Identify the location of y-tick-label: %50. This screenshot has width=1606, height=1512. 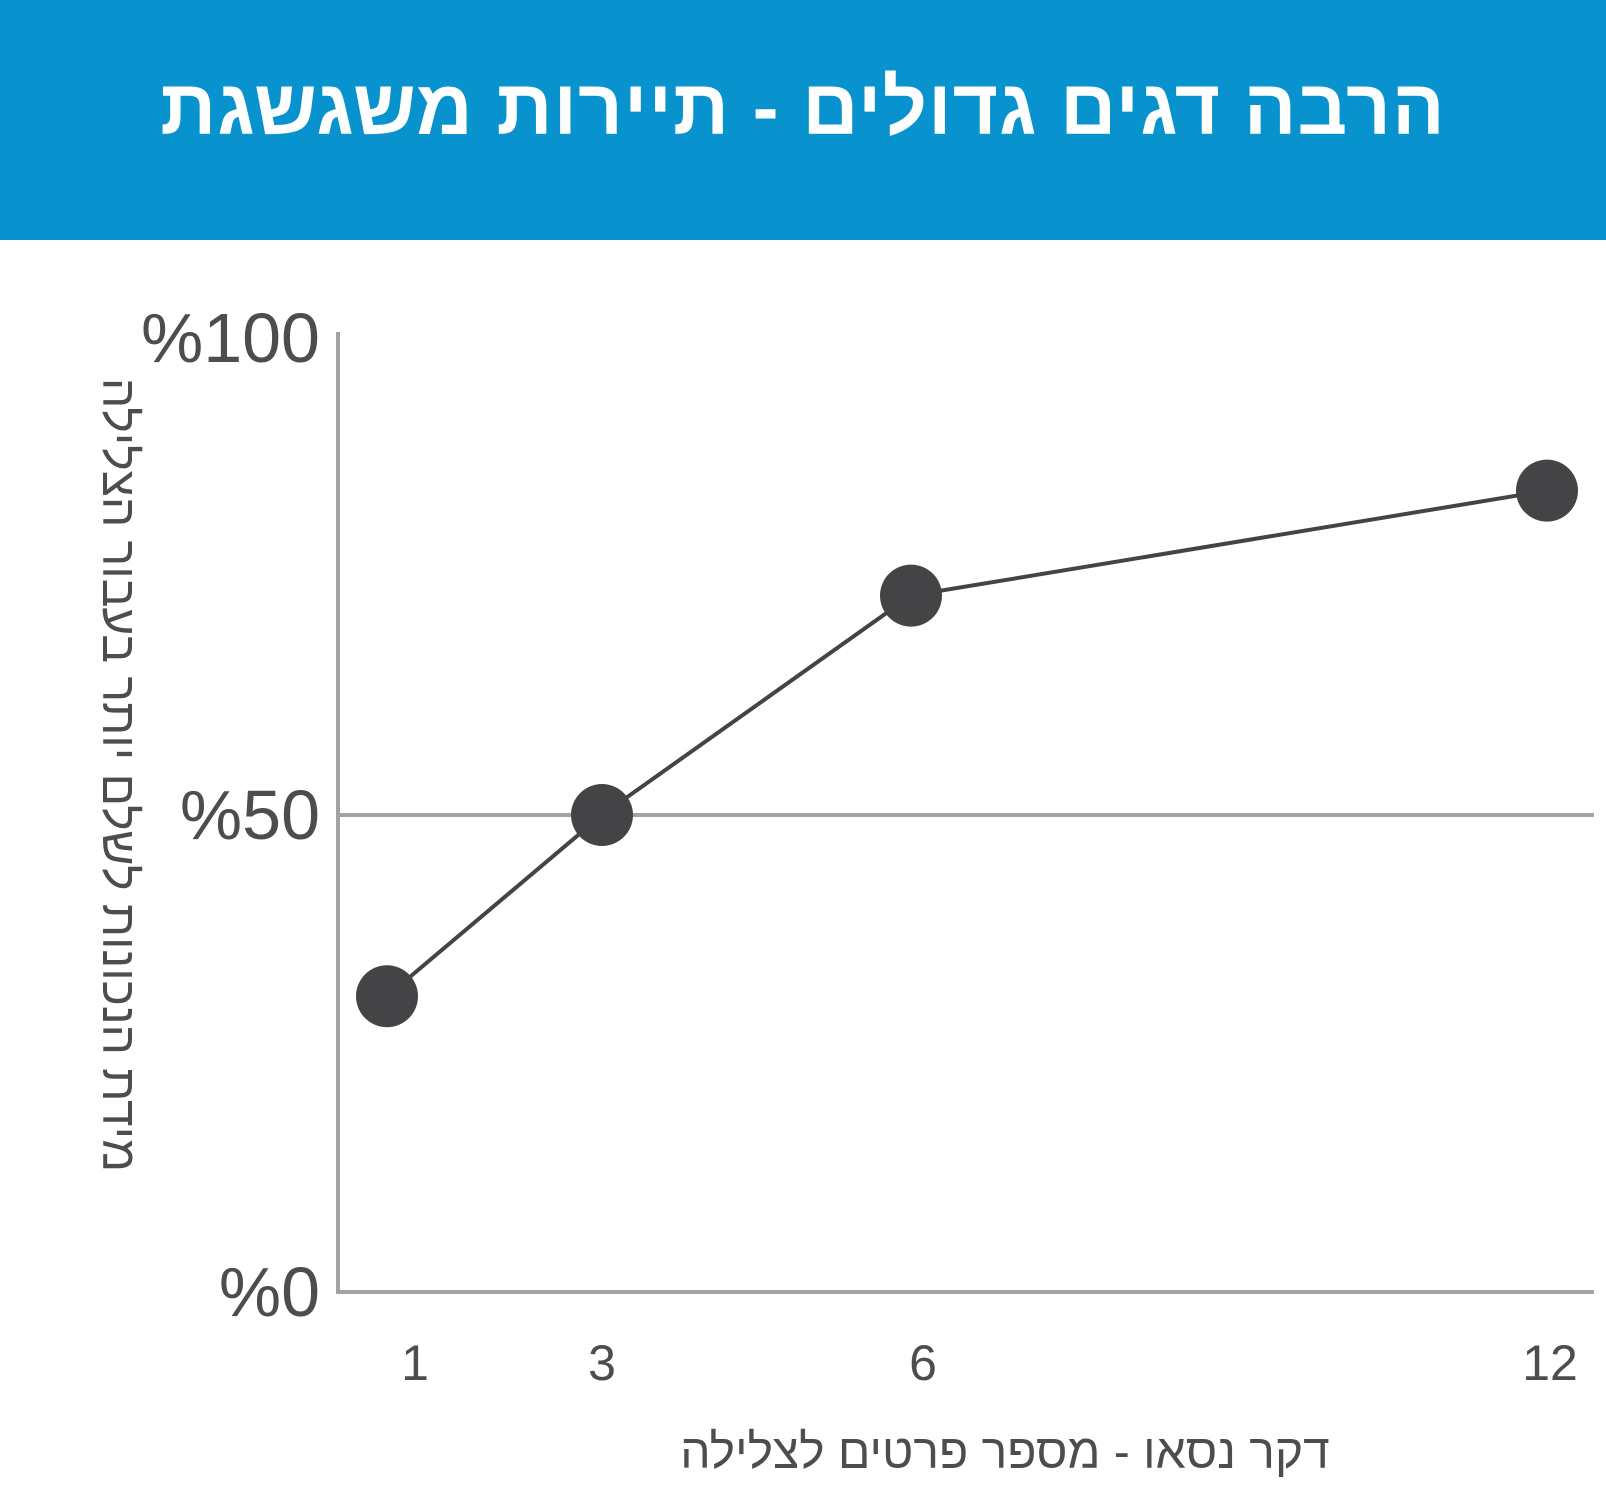
(250, 815).